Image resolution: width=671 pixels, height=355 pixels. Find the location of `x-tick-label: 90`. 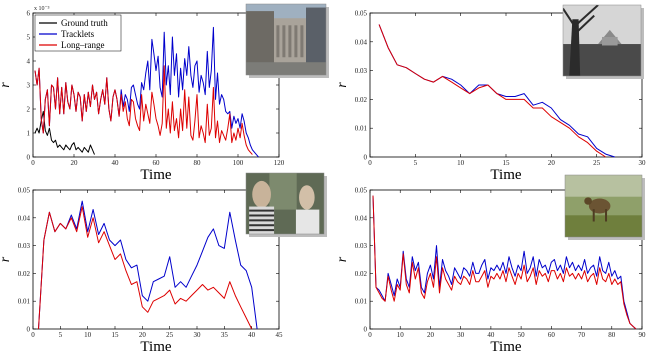

x-tick-label: 90 is located at coordinates (643, 335).